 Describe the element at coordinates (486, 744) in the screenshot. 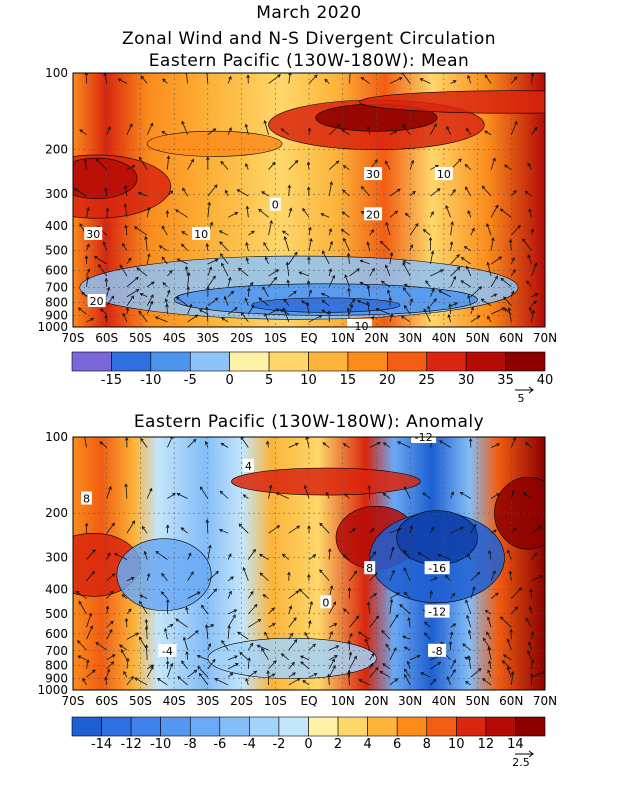

I see `colorbar-label: 12` at that location.